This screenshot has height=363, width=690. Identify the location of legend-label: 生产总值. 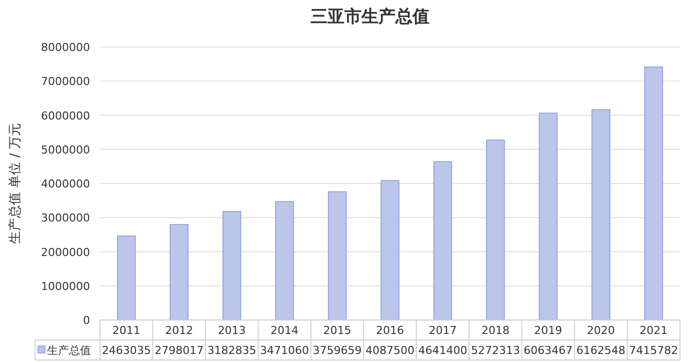
(69, 350).